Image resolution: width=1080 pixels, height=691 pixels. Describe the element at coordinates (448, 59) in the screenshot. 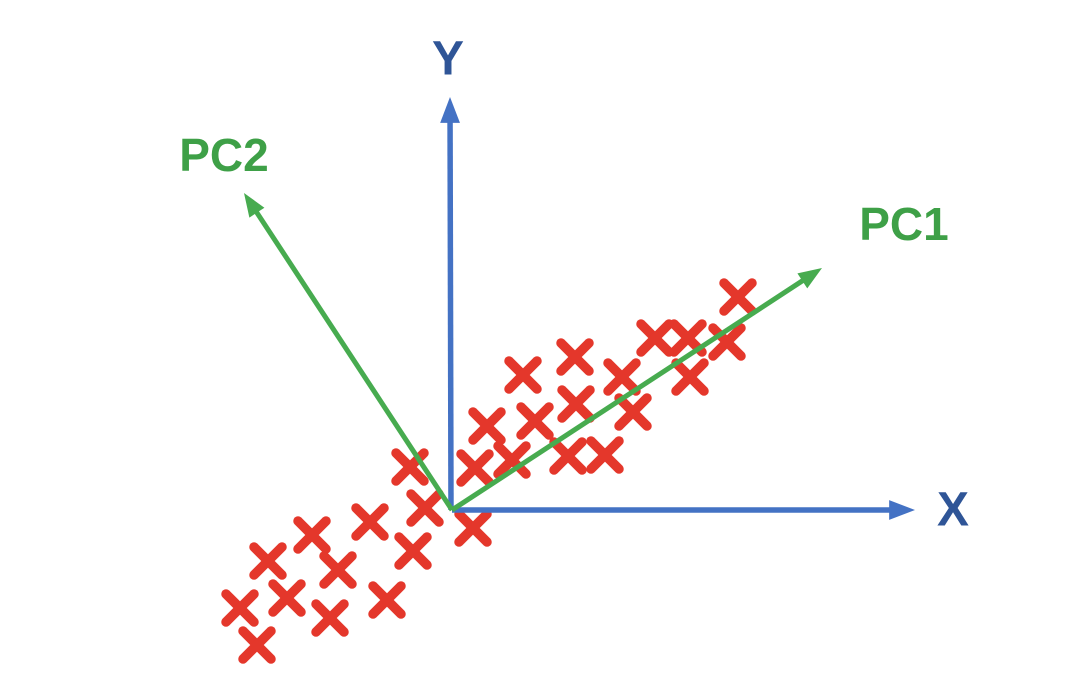

I see `y-axis-label: Y` at that location.